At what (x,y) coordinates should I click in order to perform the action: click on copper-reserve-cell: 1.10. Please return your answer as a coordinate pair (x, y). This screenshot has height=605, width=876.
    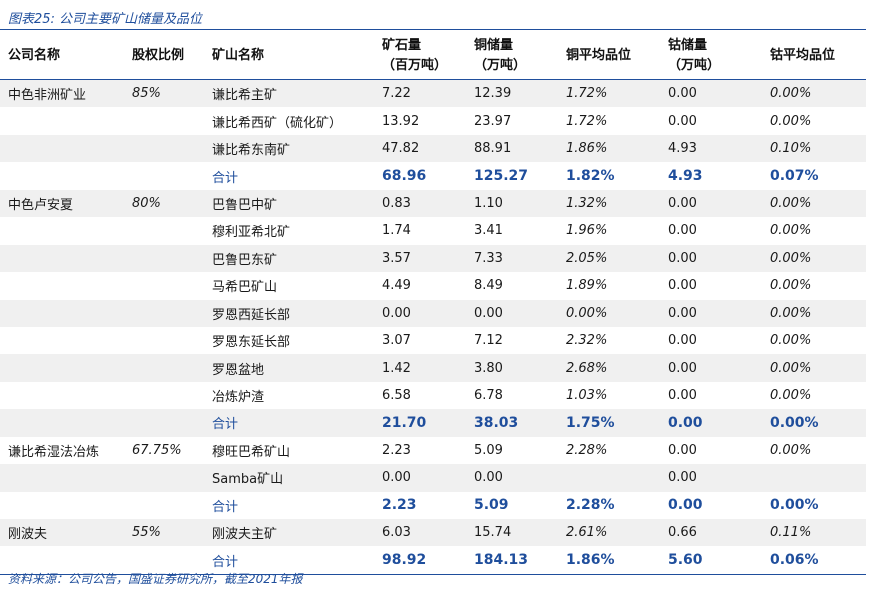
    Looking at the image, I should click on (512, 203).